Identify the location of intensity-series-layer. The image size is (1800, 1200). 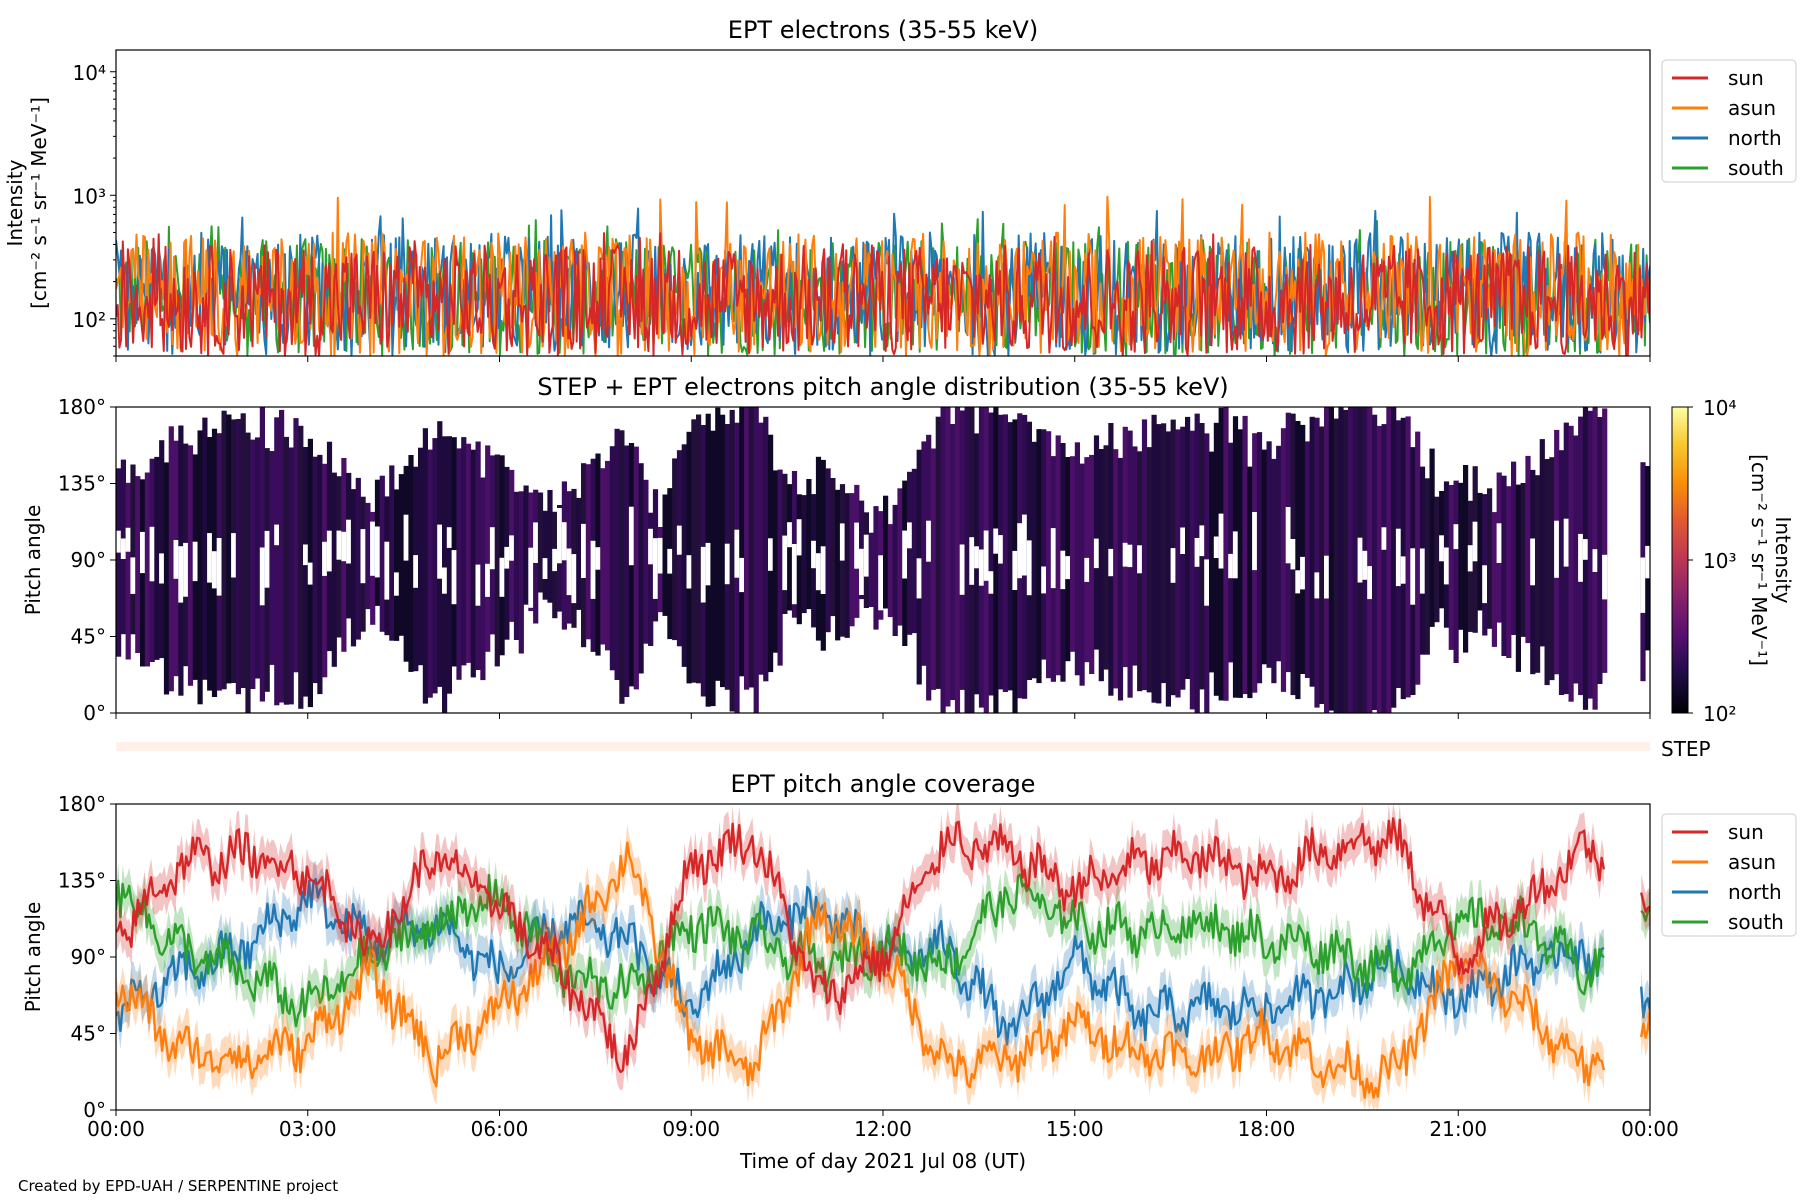
(883, 275).